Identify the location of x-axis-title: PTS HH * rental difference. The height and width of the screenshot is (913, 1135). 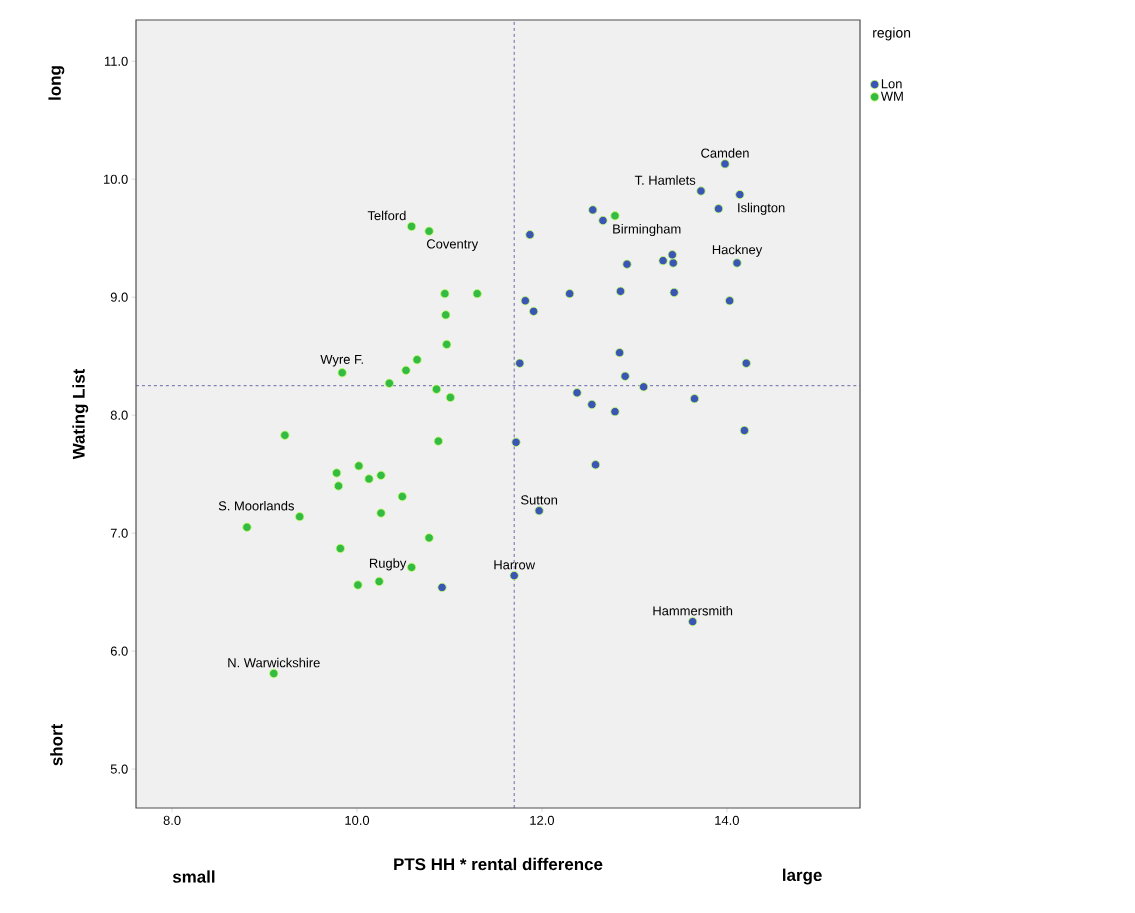
(498, 864).